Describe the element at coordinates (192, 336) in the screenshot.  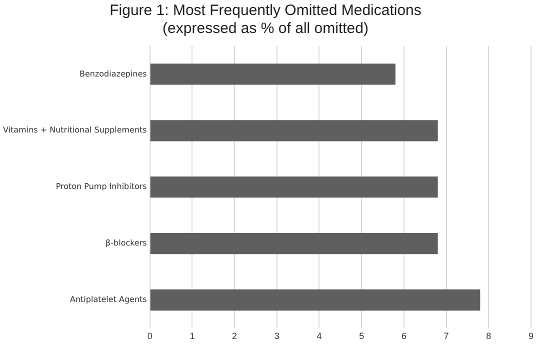
I see `x-tick-label: 1` at that location.